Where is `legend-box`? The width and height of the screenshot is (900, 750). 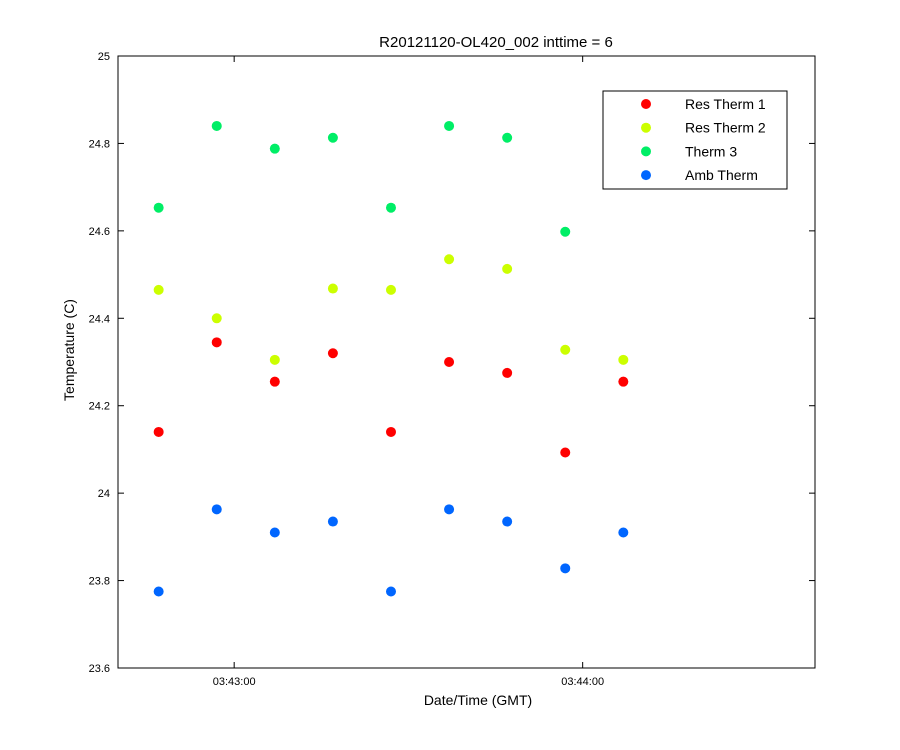 legend-box is located at coordinates (695, 140).